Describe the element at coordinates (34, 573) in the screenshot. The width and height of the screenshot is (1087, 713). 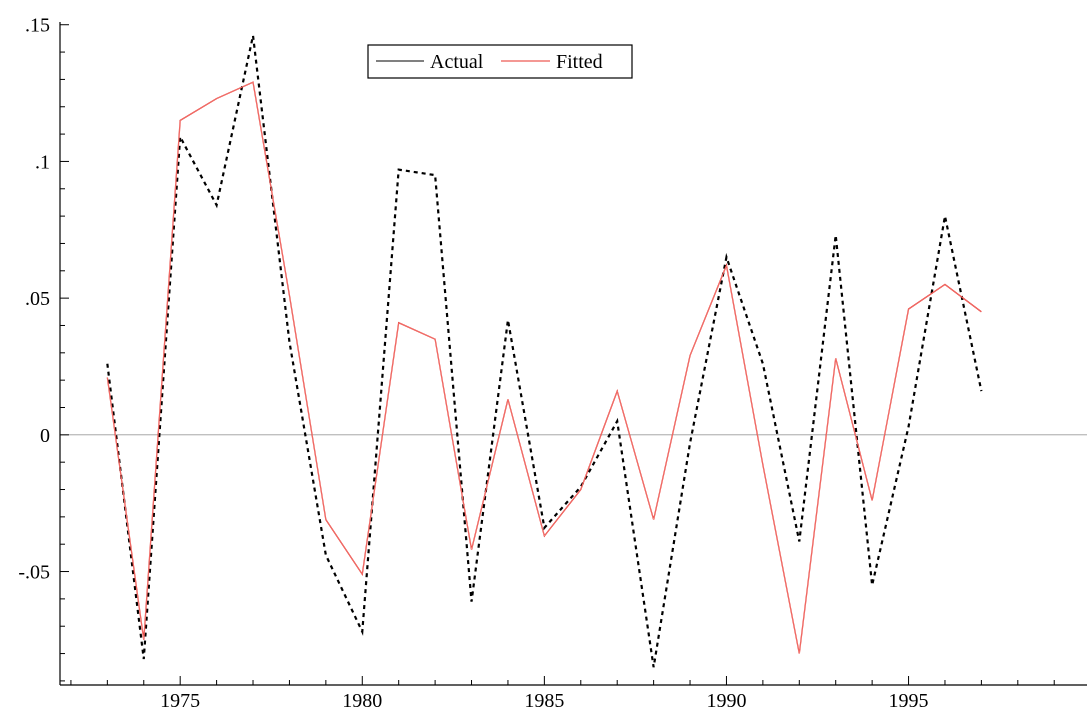
I see `y-tick-label: -.05` at that location.